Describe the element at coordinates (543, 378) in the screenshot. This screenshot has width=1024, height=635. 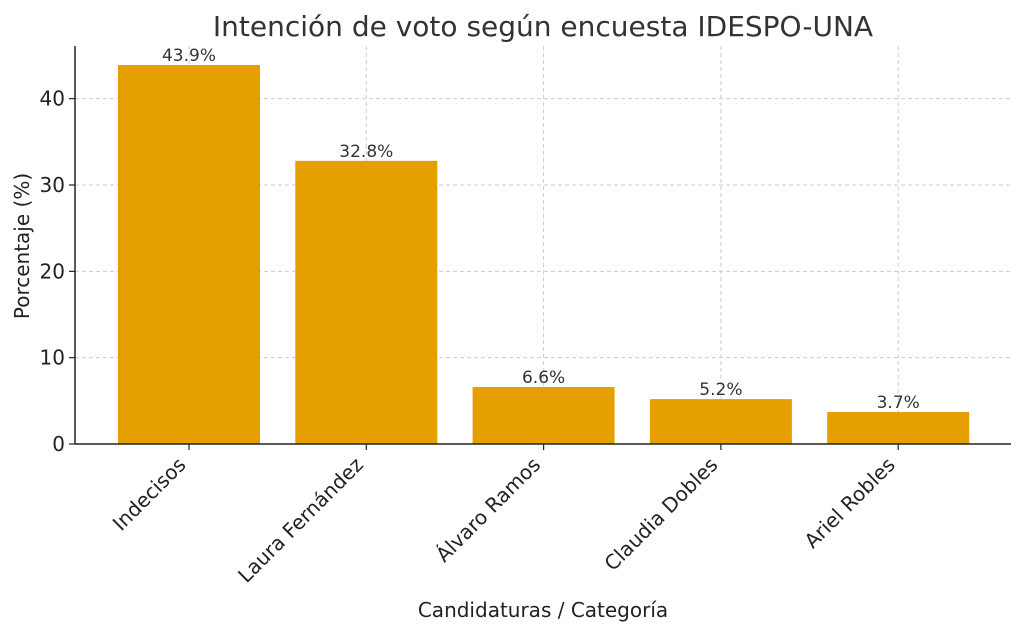
I see `bar-value-label: 6.6%` at that location.